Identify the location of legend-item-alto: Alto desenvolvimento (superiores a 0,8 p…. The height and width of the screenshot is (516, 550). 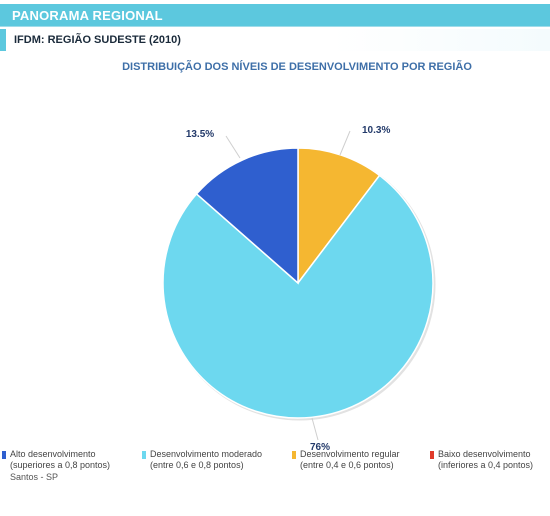
(56, 460).